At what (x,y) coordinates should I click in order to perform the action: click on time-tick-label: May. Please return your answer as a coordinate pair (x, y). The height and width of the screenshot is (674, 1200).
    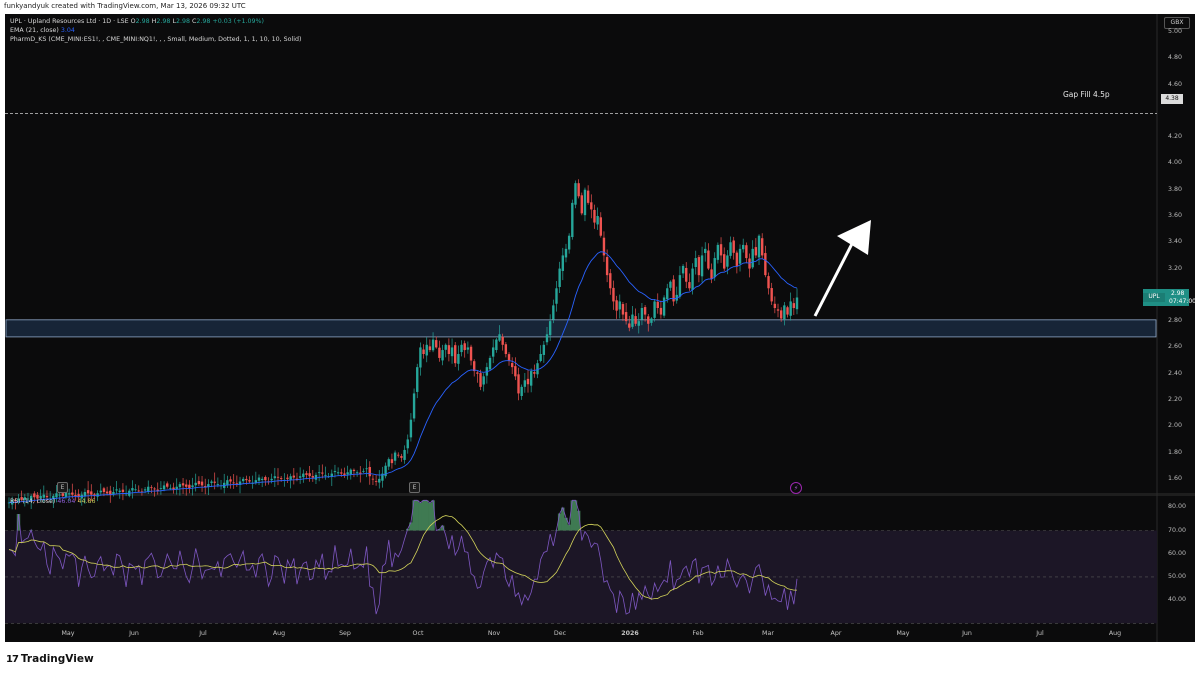
    Looking at the image, I should click on (903, 633).